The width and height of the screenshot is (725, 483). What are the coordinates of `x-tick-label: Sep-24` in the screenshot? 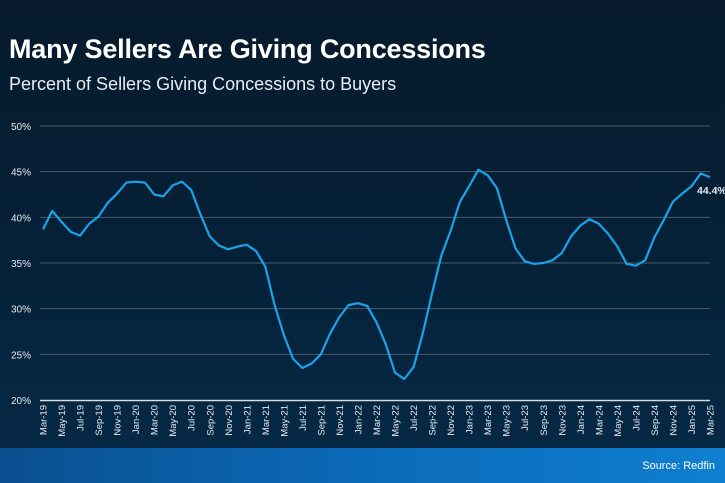 It's located at (655, 420).